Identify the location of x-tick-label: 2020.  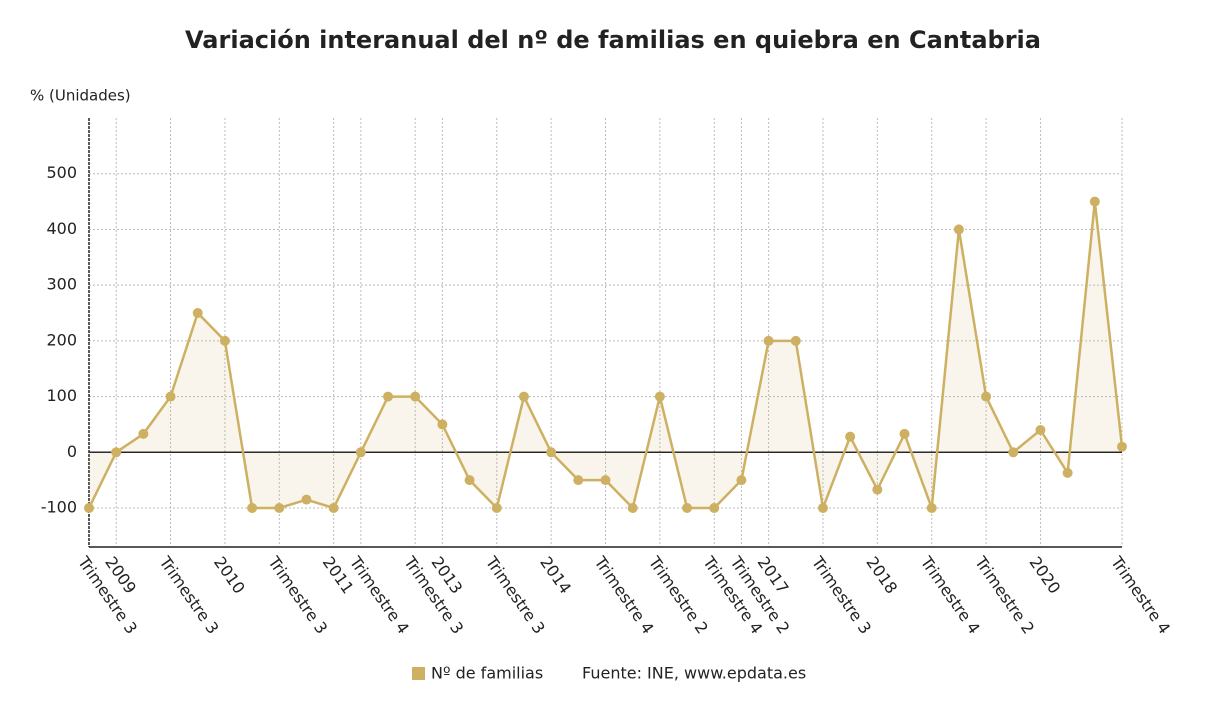
(1044, 575).